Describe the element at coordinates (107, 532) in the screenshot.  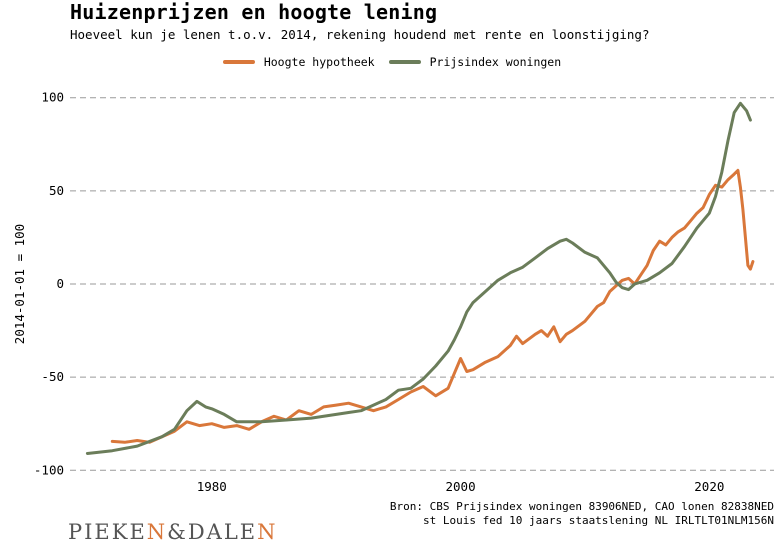
I see `logo-part-1: PIEKE` at that location.